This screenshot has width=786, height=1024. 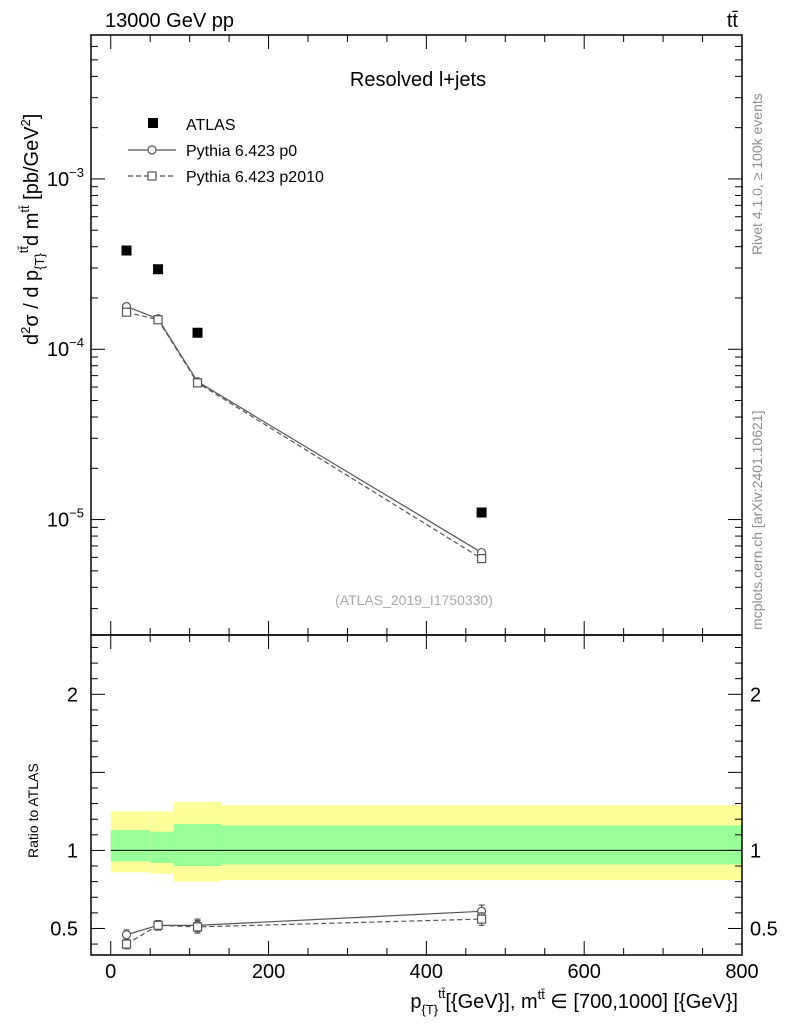 I want to click on legend-p2010-label: Pythia 6.423 p2010, so click(x=255, y=177).